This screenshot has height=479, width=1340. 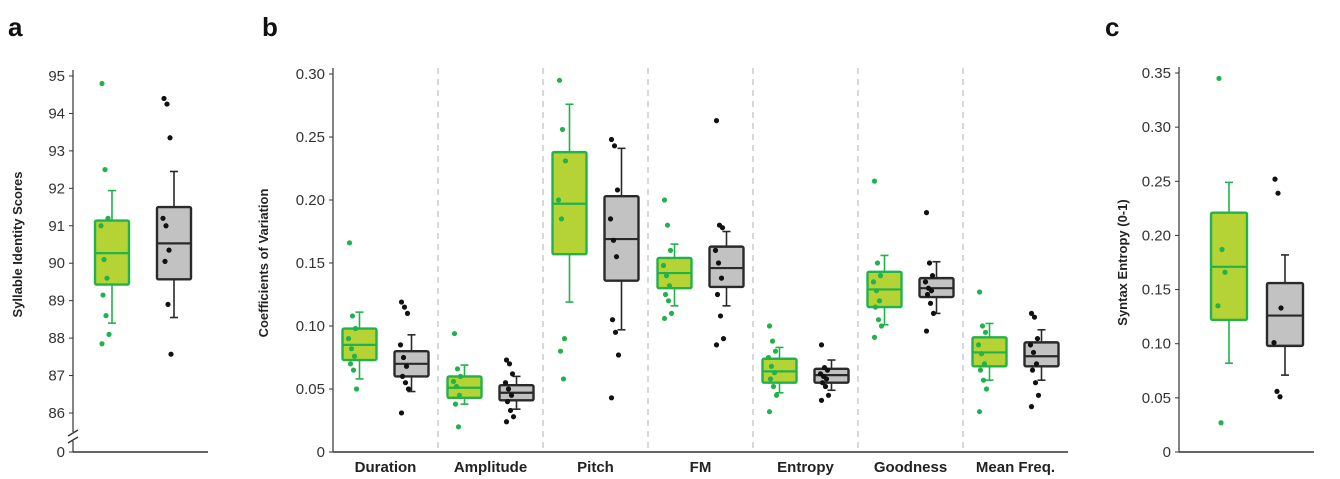 What do you see at coordinates (1156, 181) in the screenshot?
I see `panel-c-y-tick-label: 0.25` at bounding box center [1156, 181].